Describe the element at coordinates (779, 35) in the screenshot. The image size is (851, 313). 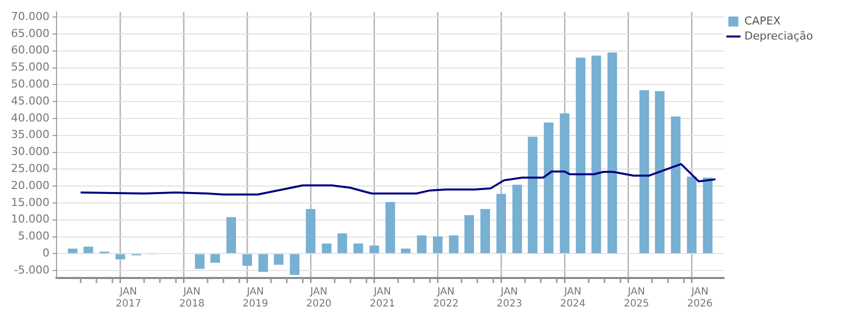
I see `legend-label: Depreciação` at that location.